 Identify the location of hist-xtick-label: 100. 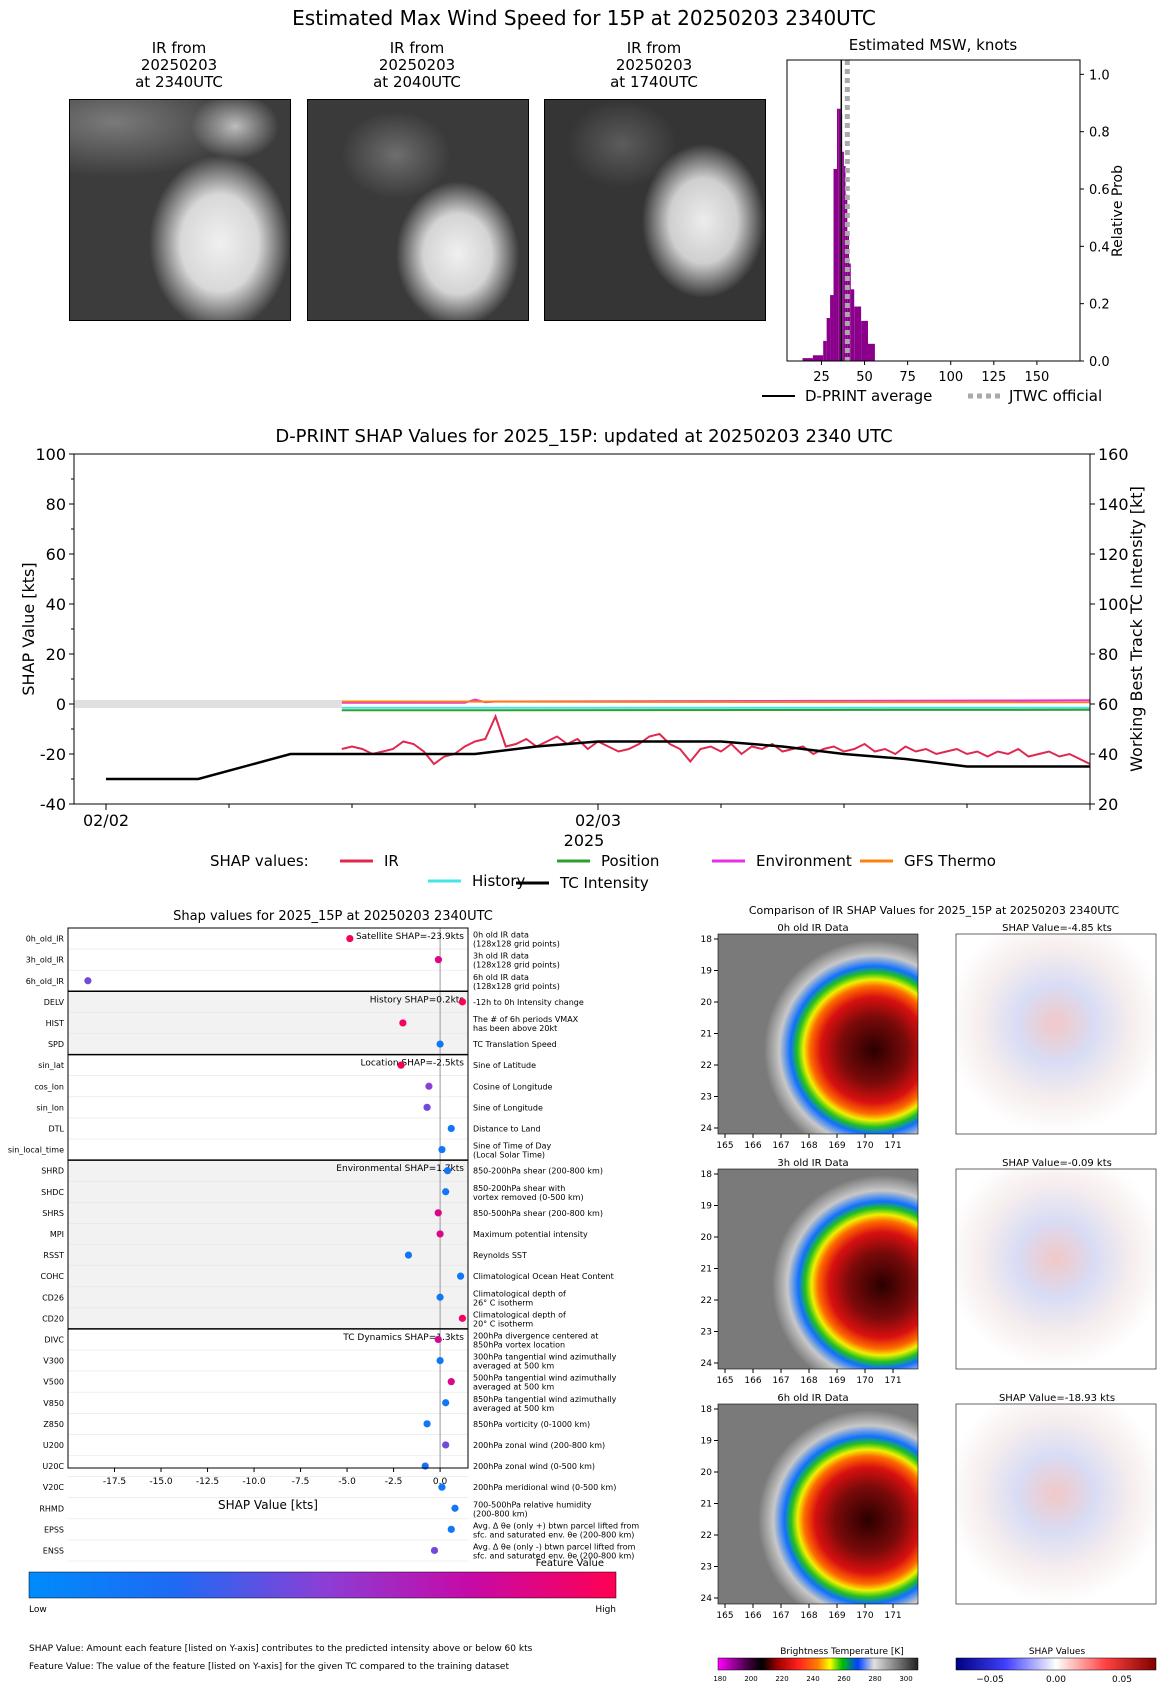
(950, 377).